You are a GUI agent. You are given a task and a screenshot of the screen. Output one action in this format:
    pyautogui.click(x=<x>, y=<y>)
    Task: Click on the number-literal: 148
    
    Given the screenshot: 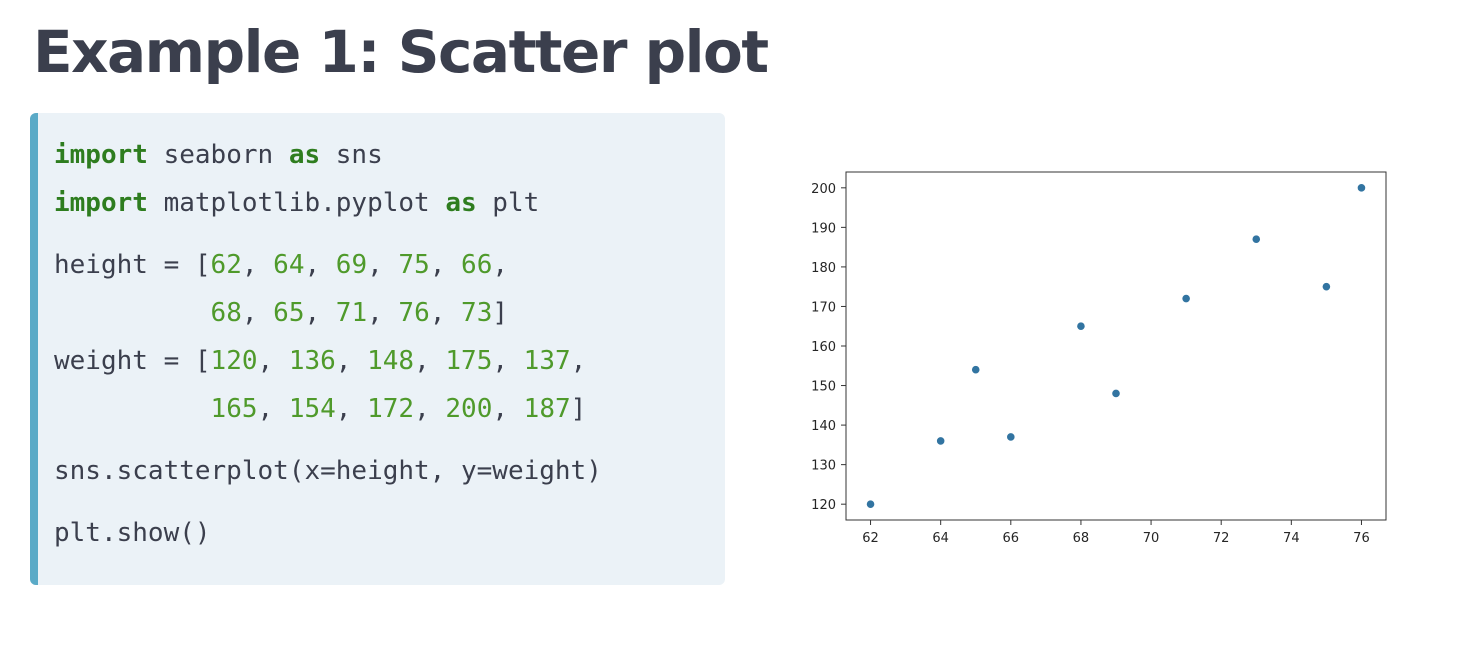 What is the action you would take?
    pyautogui.click(x=391, y=361)
    